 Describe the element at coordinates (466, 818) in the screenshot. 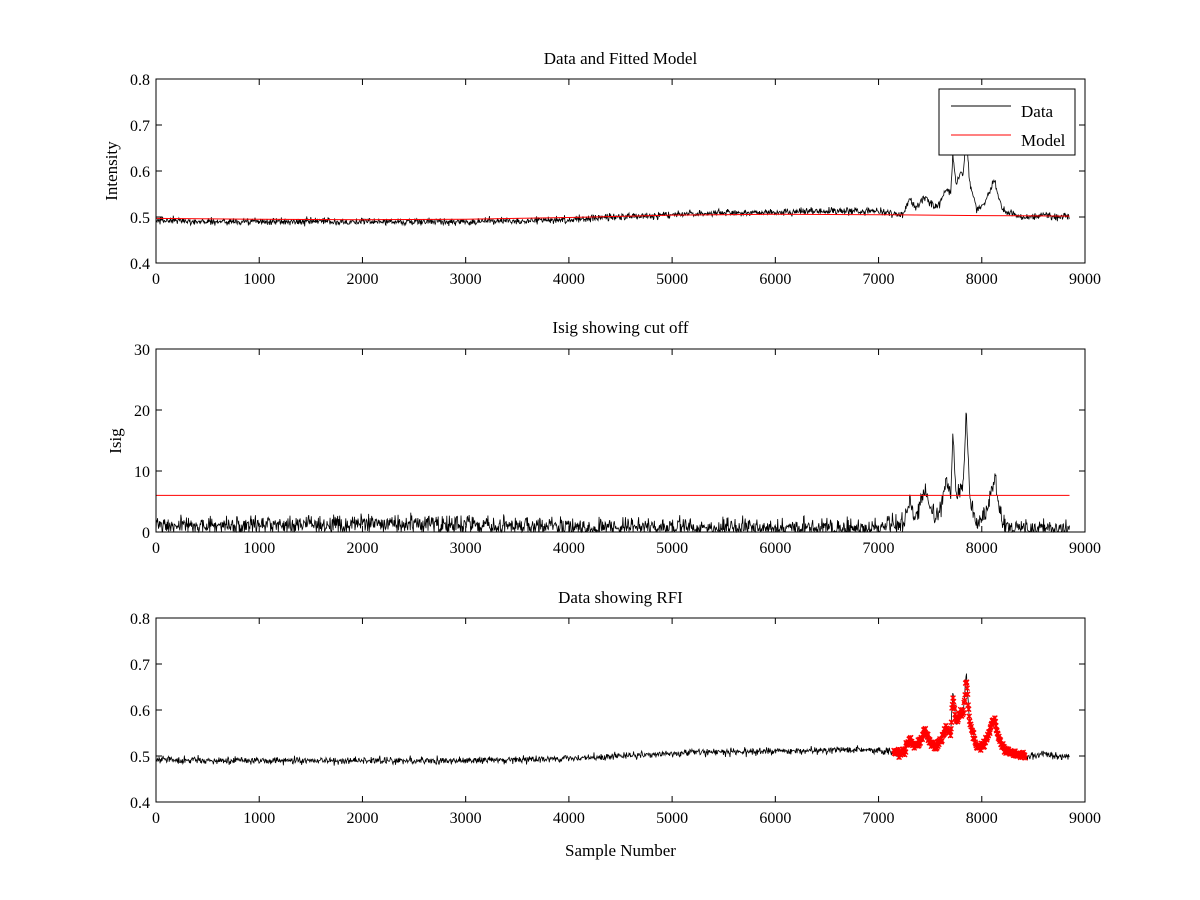

I see `panel-3-xtick-label: 3000` at that location.